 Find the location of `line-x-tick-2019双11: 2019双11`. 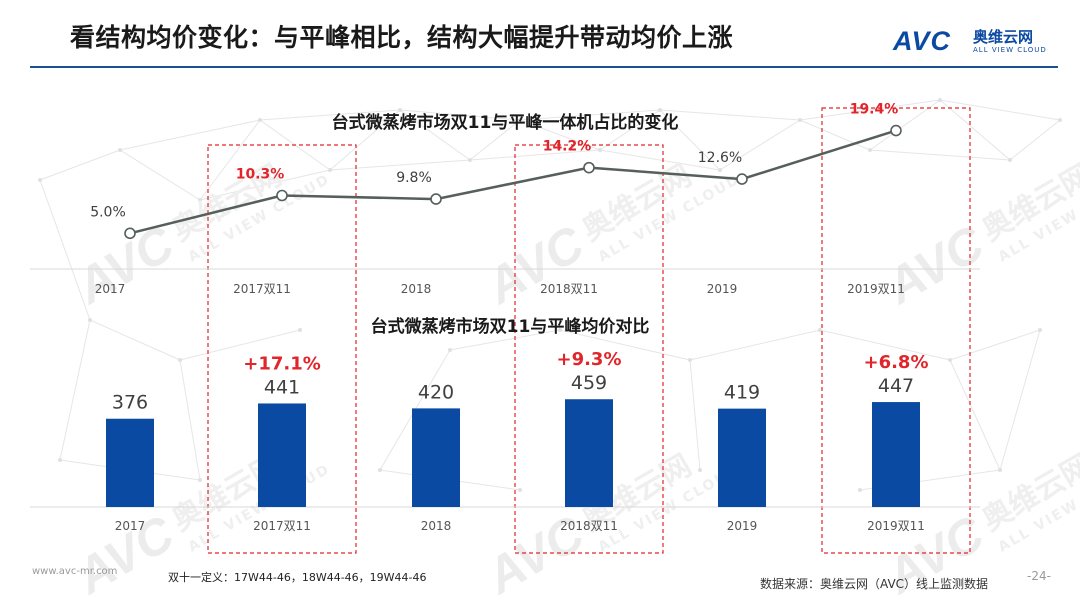

line-x-tick-2019双11: 2019双11 is located at coordinates (876, 289).